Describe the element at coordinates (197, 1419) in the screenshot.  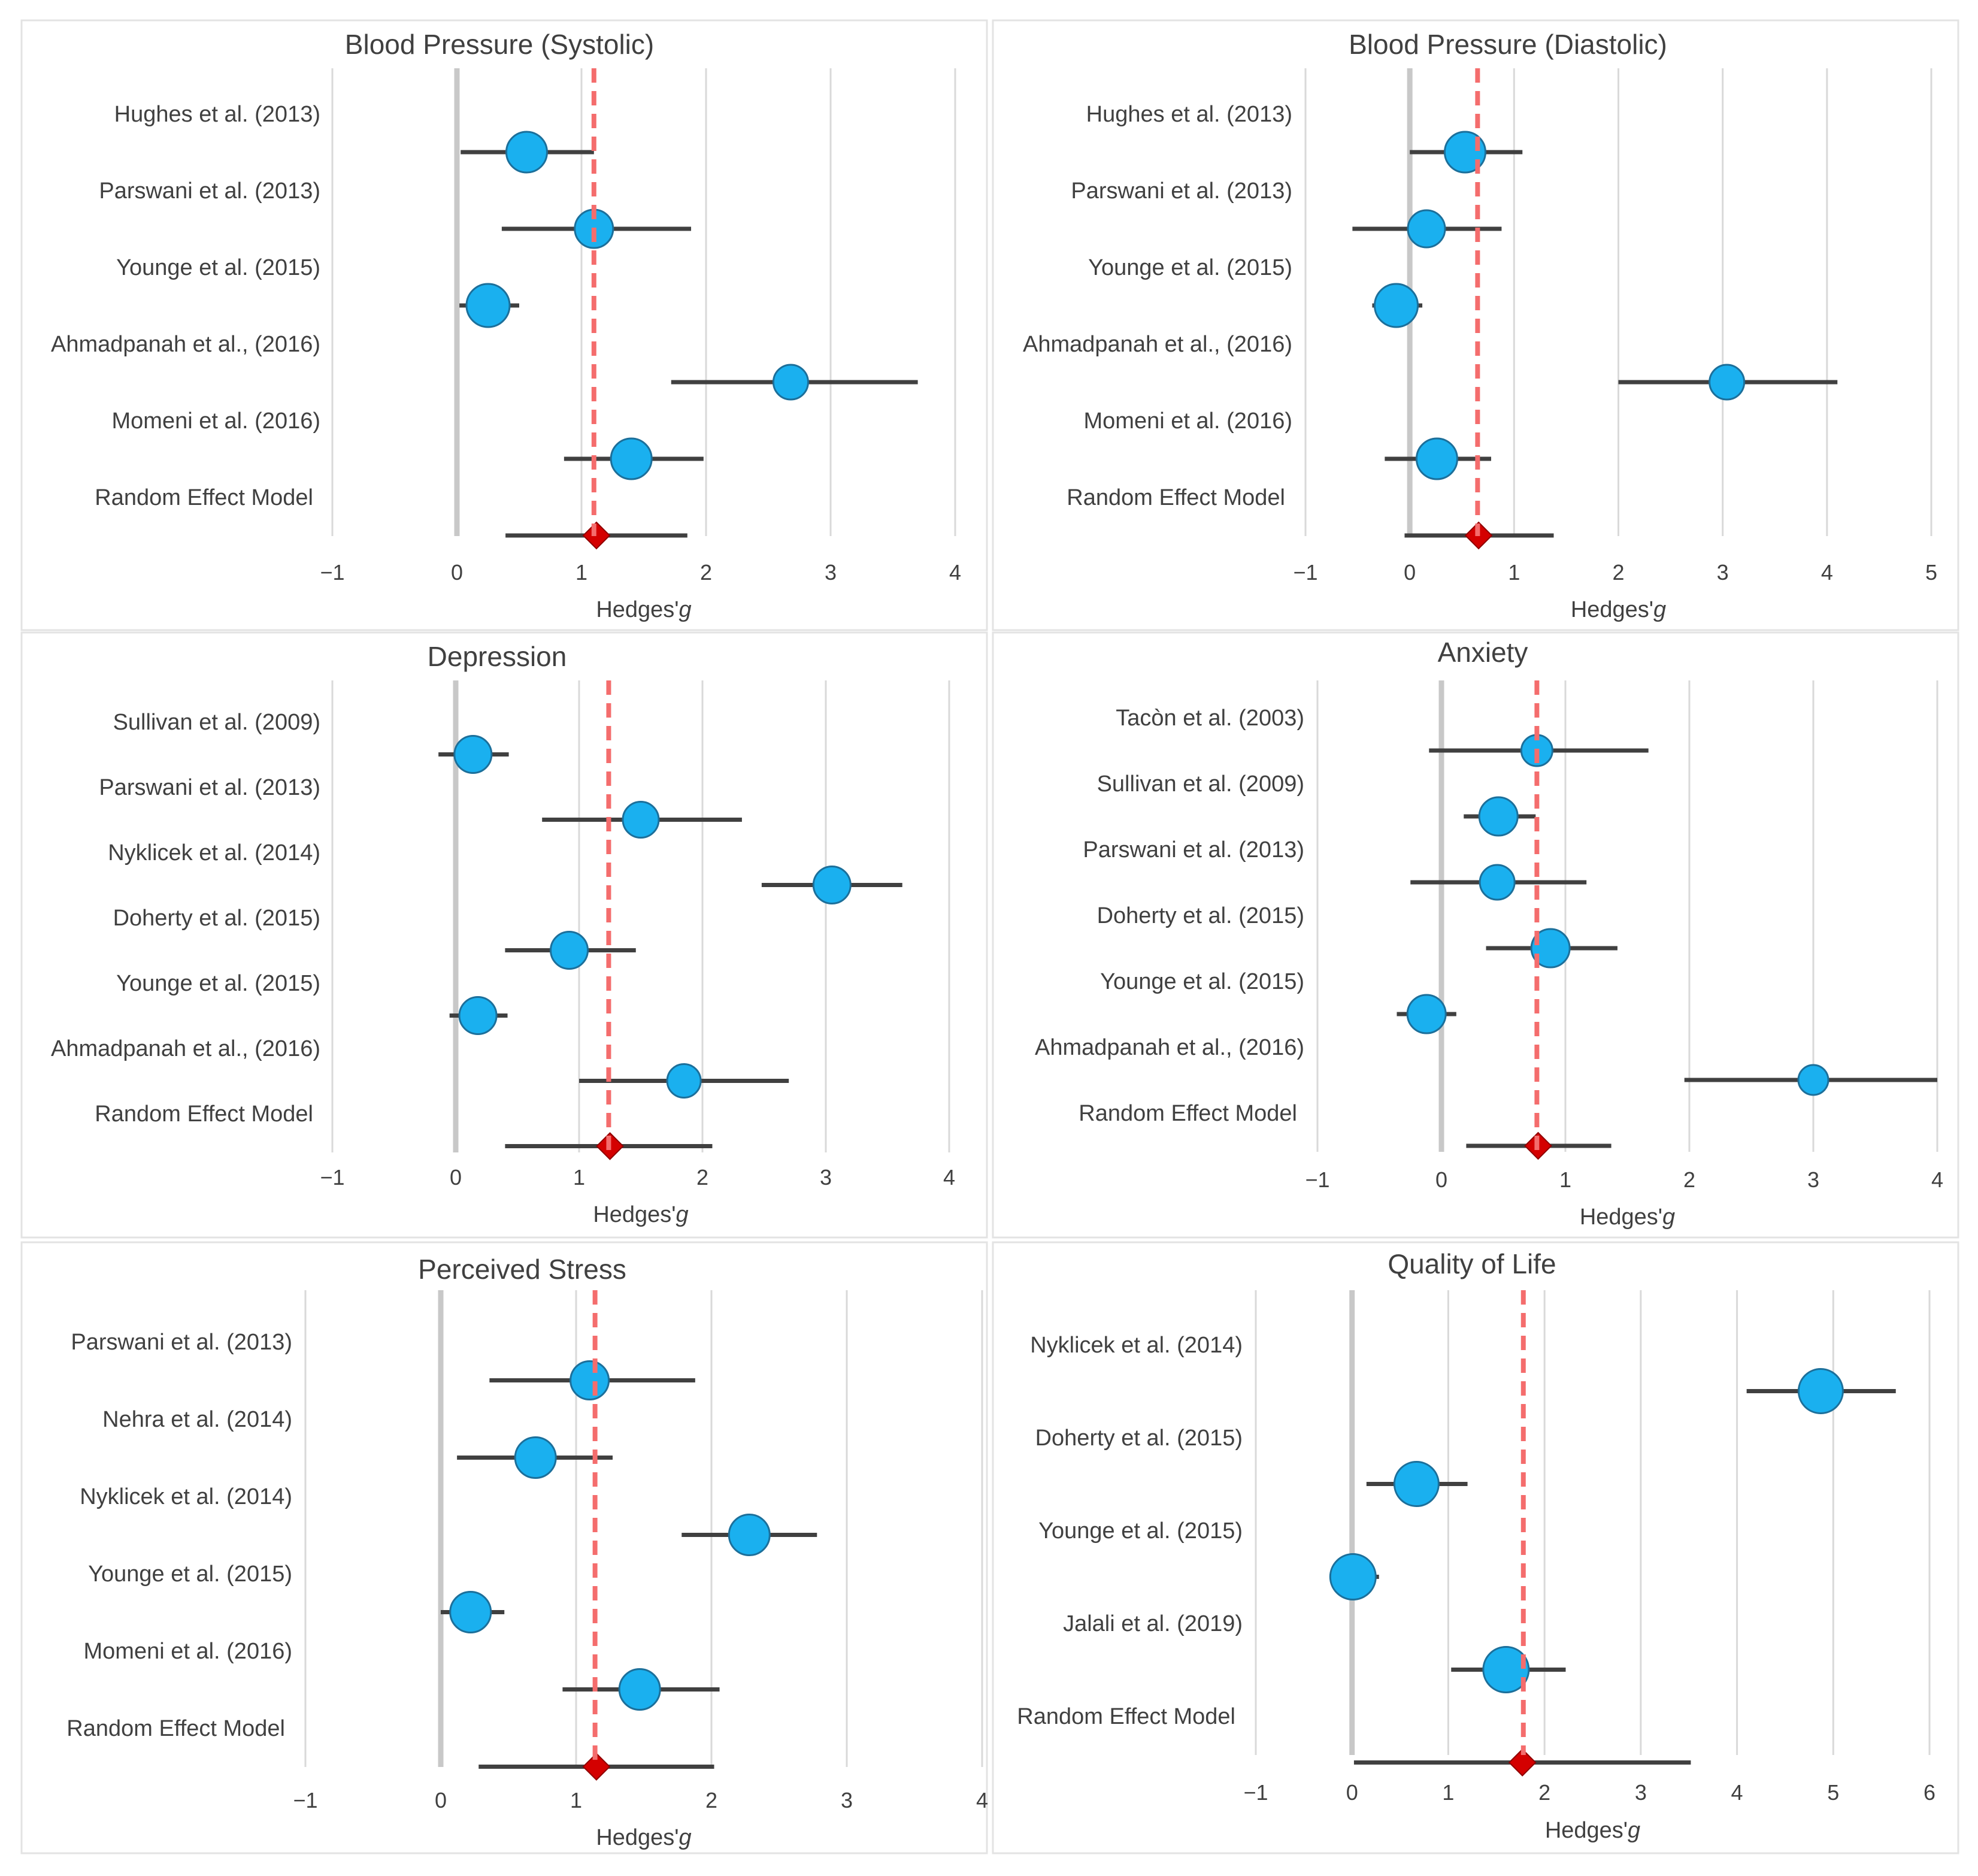
I see `study-label: Nehra et al. (2014)` at that location.